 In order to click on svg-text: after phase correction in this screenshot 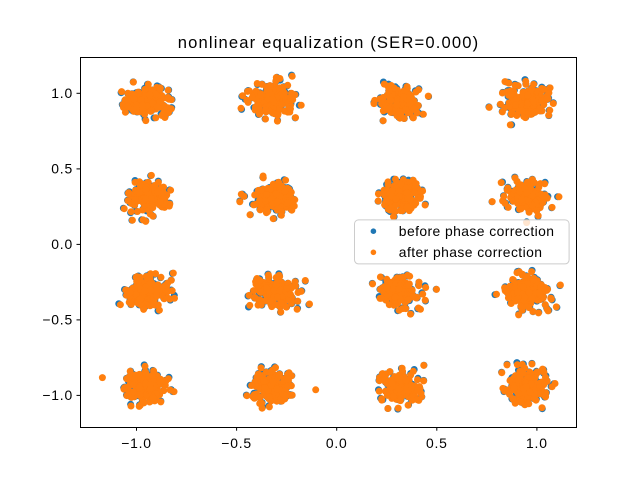, I will do `click(471, 252)`.